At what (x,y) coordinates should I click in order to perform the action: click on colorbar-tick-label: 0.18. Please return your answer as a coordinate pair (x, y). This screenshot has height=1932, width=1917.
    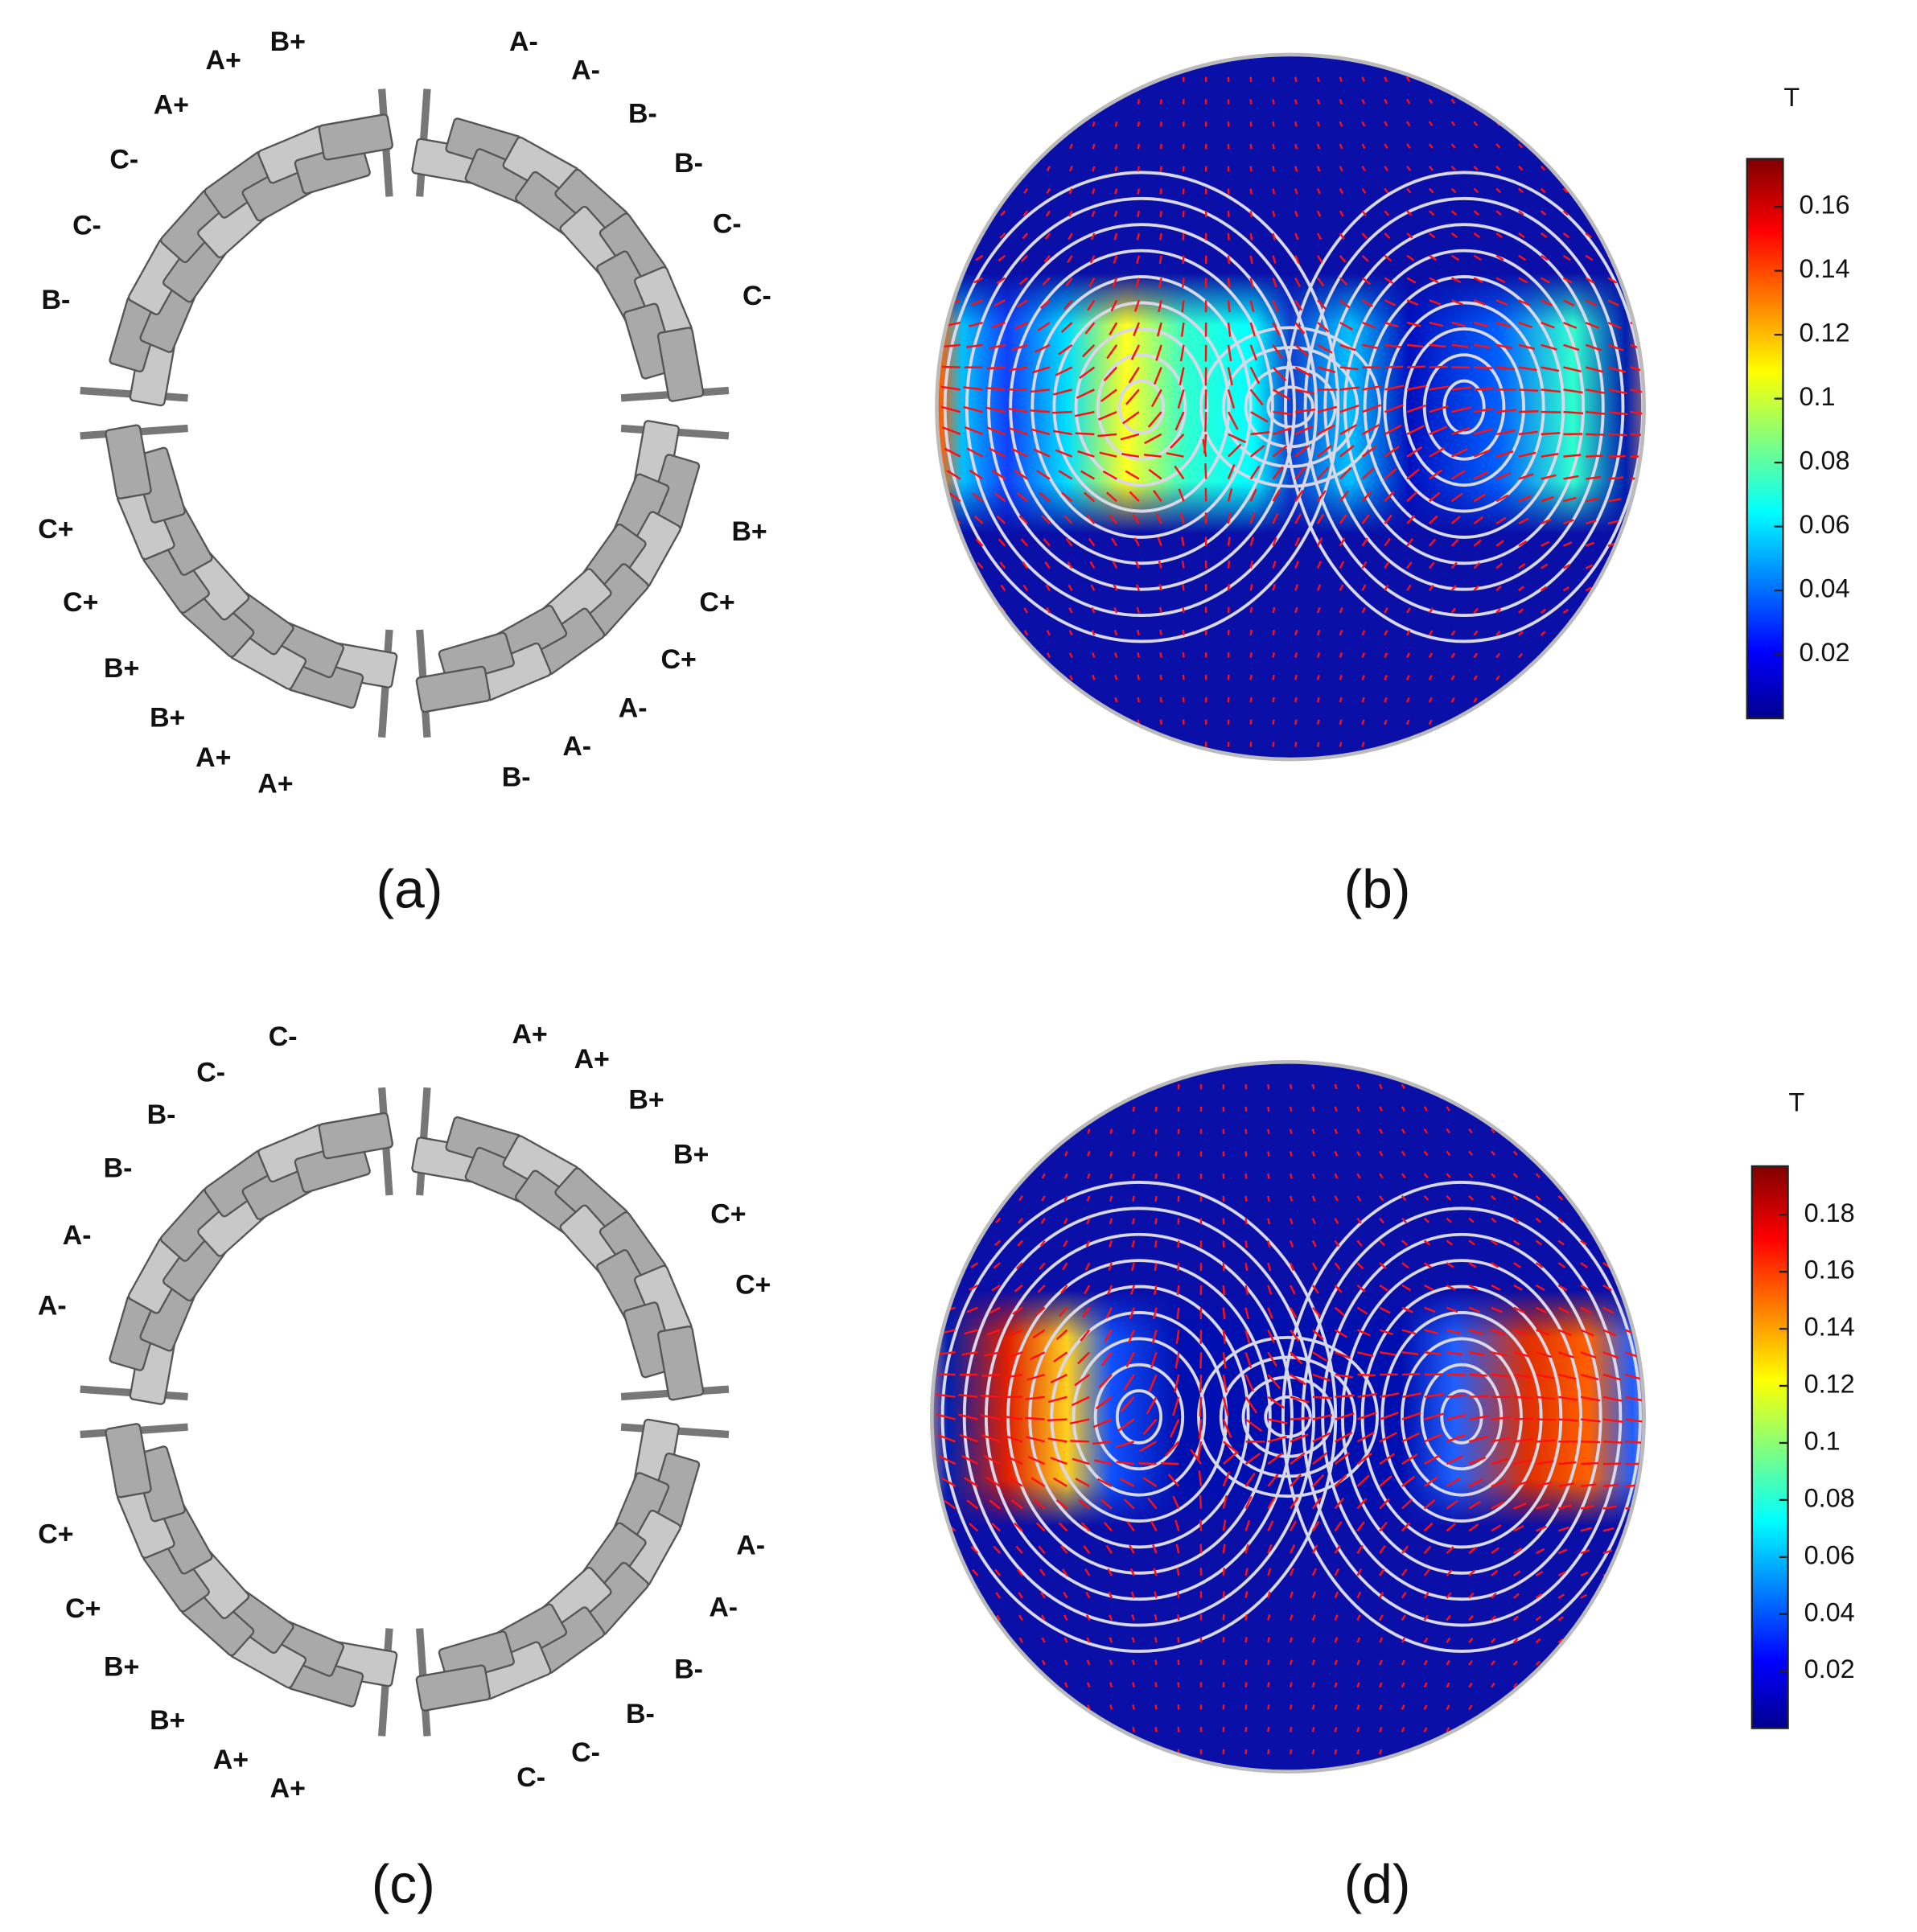
    Looking at the image, I should click on (1830, 1212).